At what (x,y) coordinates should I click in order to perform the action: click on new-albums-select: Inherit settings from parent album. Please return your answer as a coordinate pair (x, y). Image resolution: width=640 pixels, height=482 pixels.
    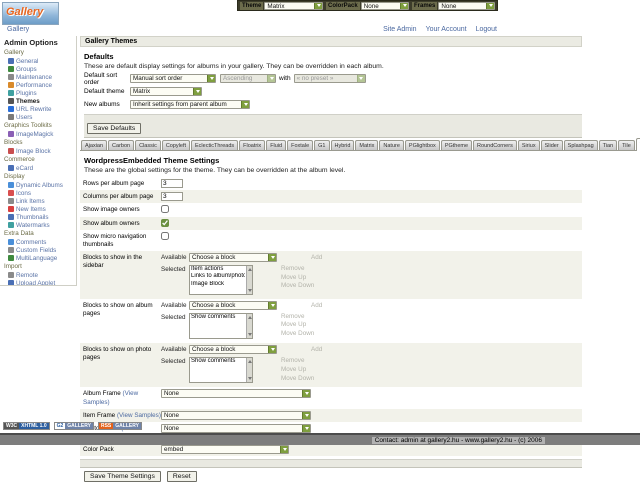
    Looking at the image, I should click on (190, 104).